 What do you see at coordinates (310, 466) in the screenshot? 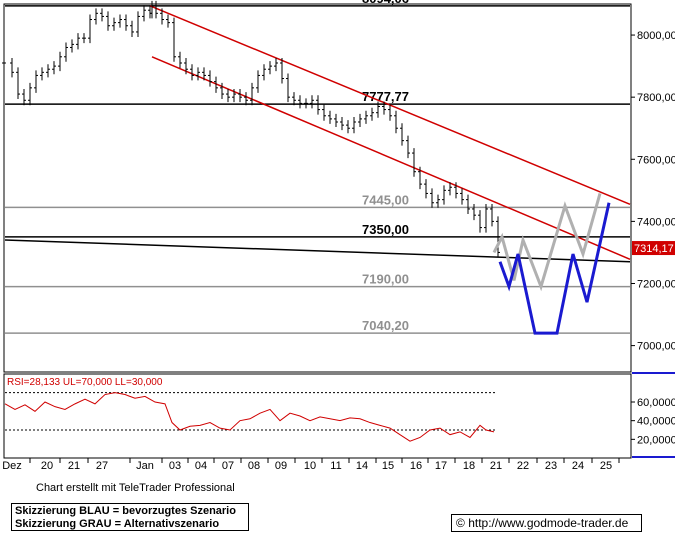
I see `x-tick-label: 10` at bounding box center [310, 466].